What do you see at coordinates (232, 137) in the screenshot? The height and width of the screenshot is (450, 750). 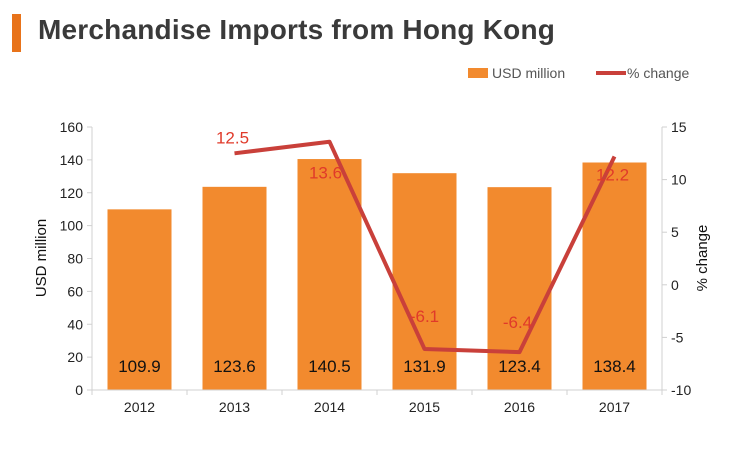 I see `pct-value-label: 12.5` at bounding box center [232, 137].